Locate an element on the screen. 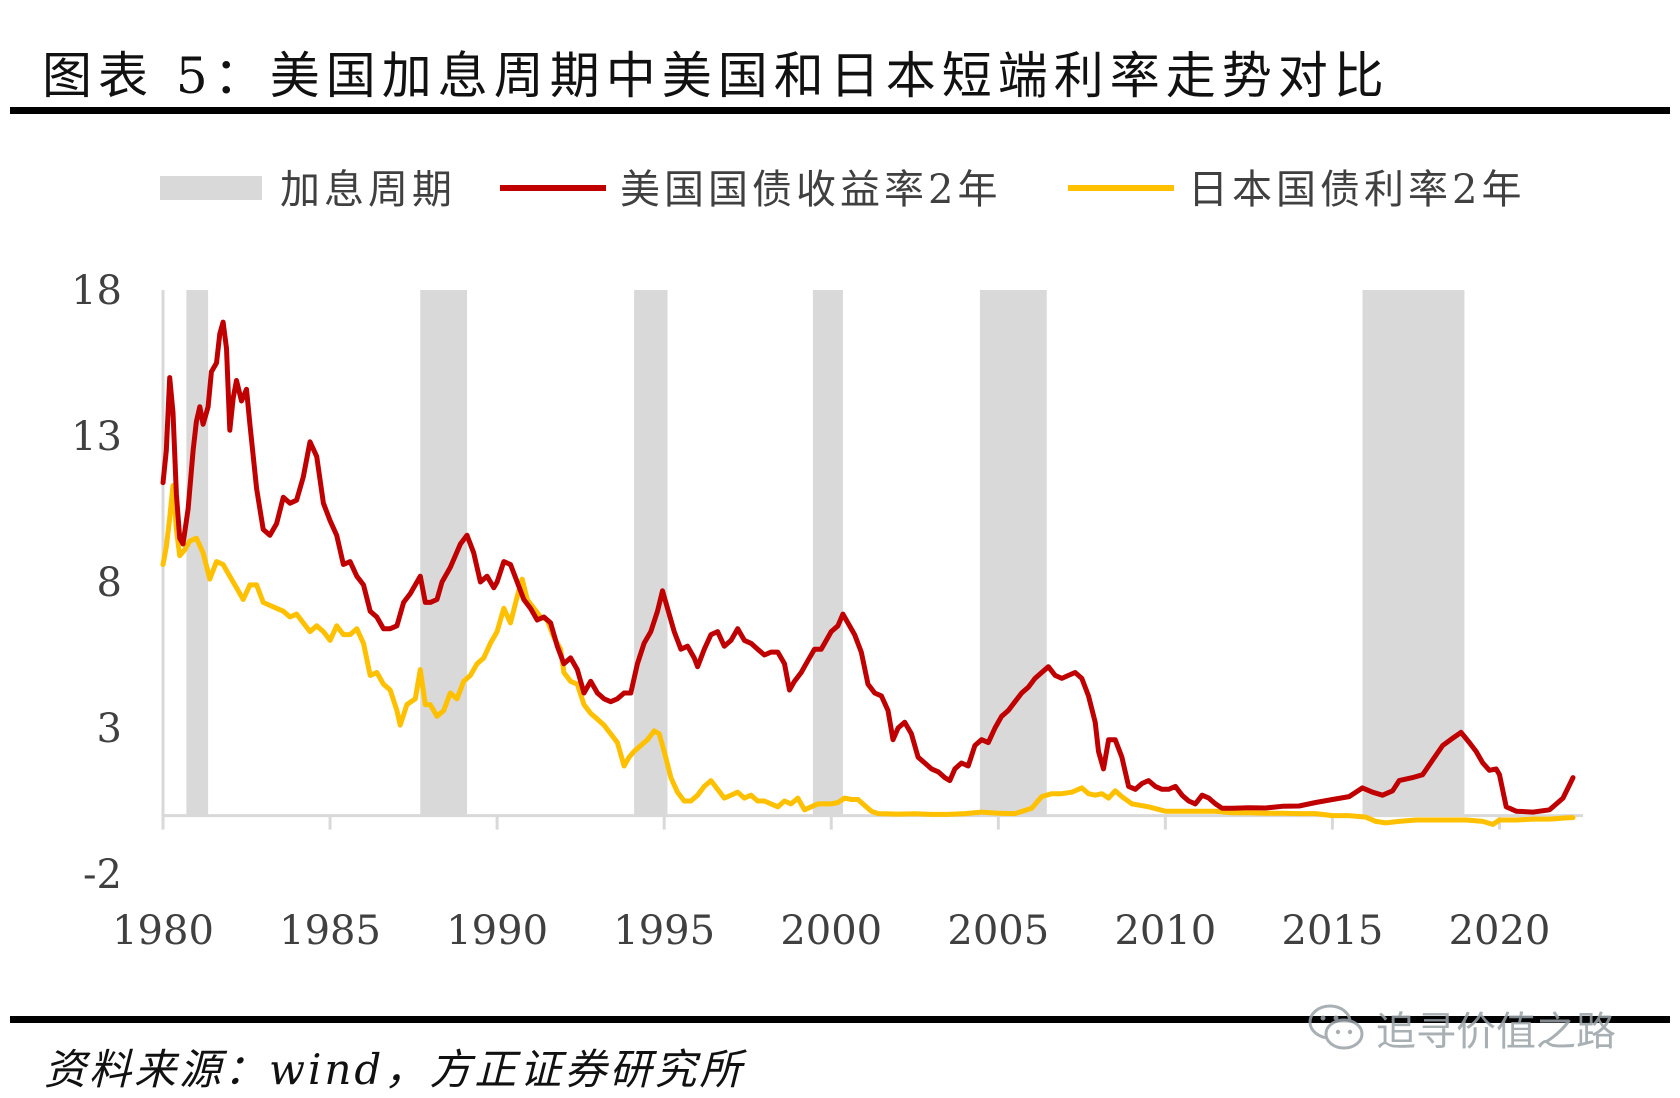 The image size is (1680, 1098). x-tick-label: 1980 is located at coordinates (163, 931).